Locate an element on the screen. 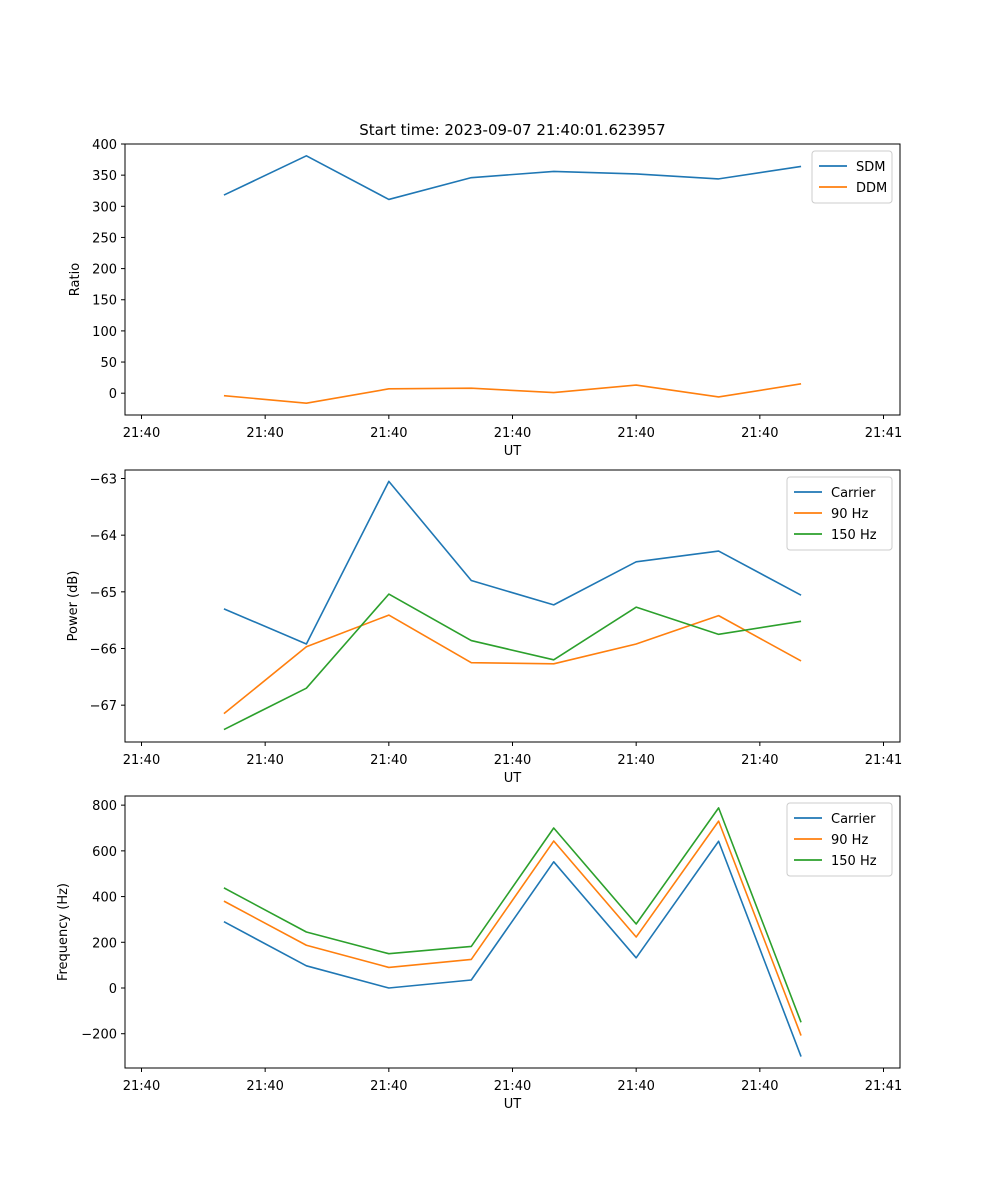 This screenshot has width=1000, height=1200. y-tick-label: −63 is located at coordinates (103, 480).